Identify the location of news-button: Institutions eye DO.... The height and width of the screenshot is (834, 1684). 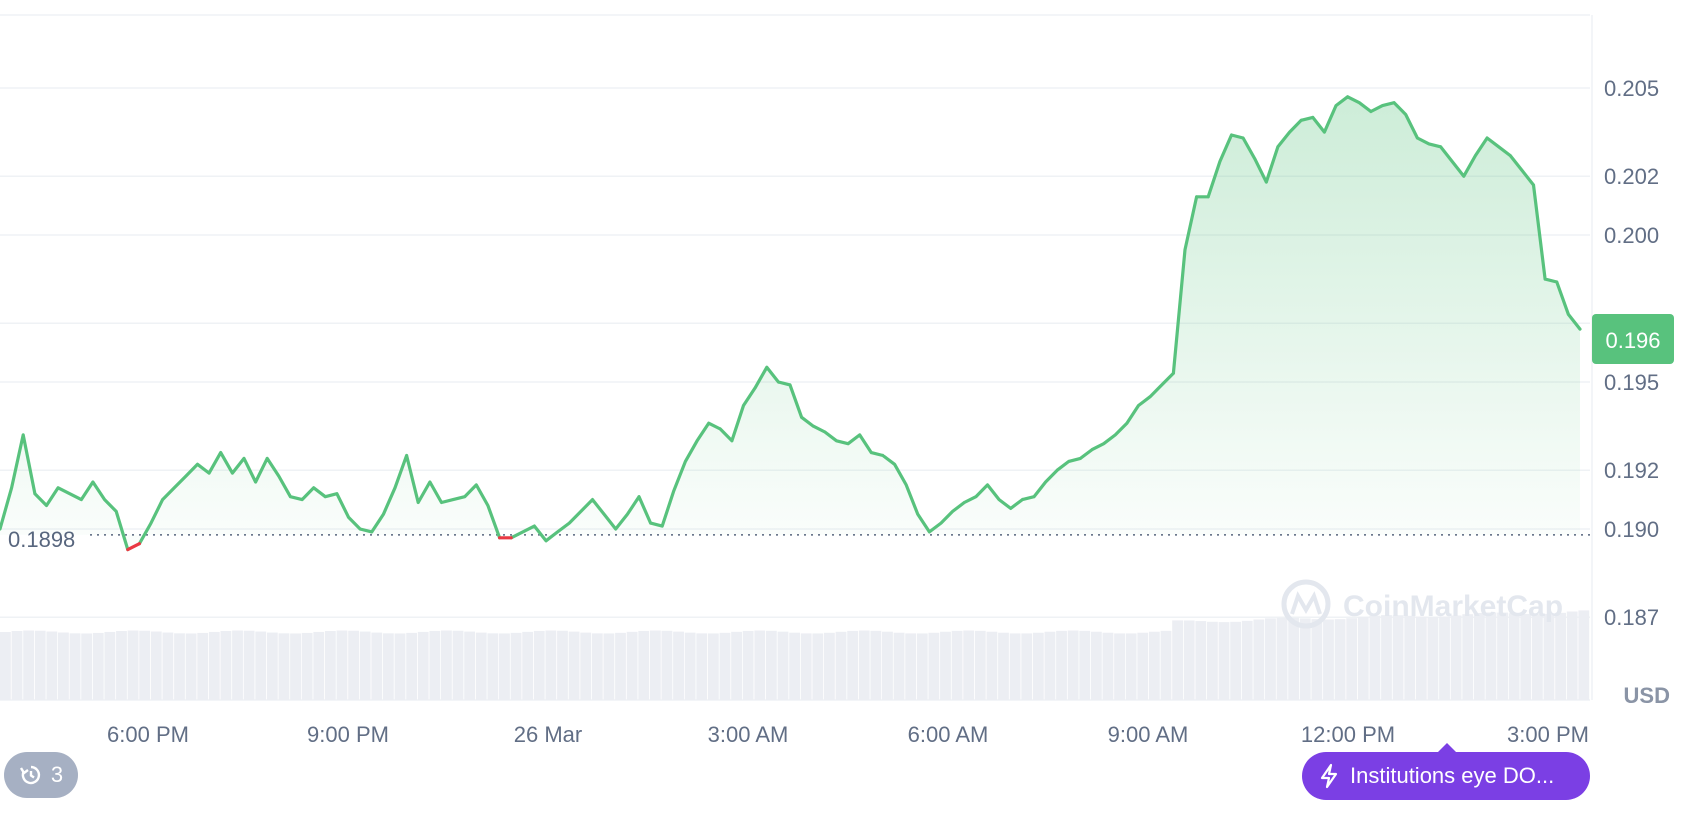
(1446, 776).